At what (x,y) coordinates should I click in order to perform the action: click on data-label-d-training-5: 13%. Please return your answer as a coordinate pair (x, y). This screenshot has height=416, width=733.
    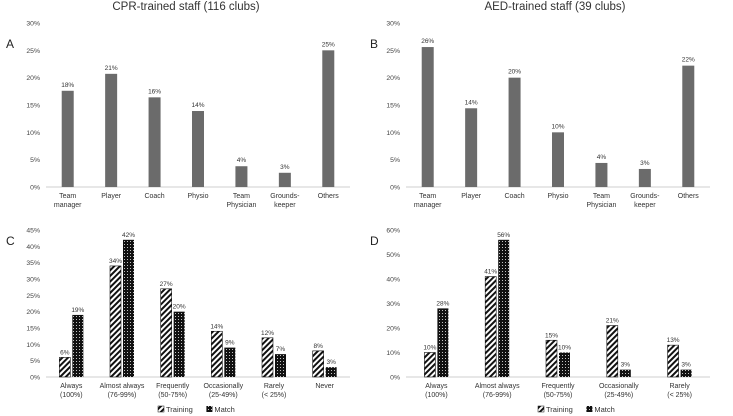
    Looking at the image, I should click on (673, 340).